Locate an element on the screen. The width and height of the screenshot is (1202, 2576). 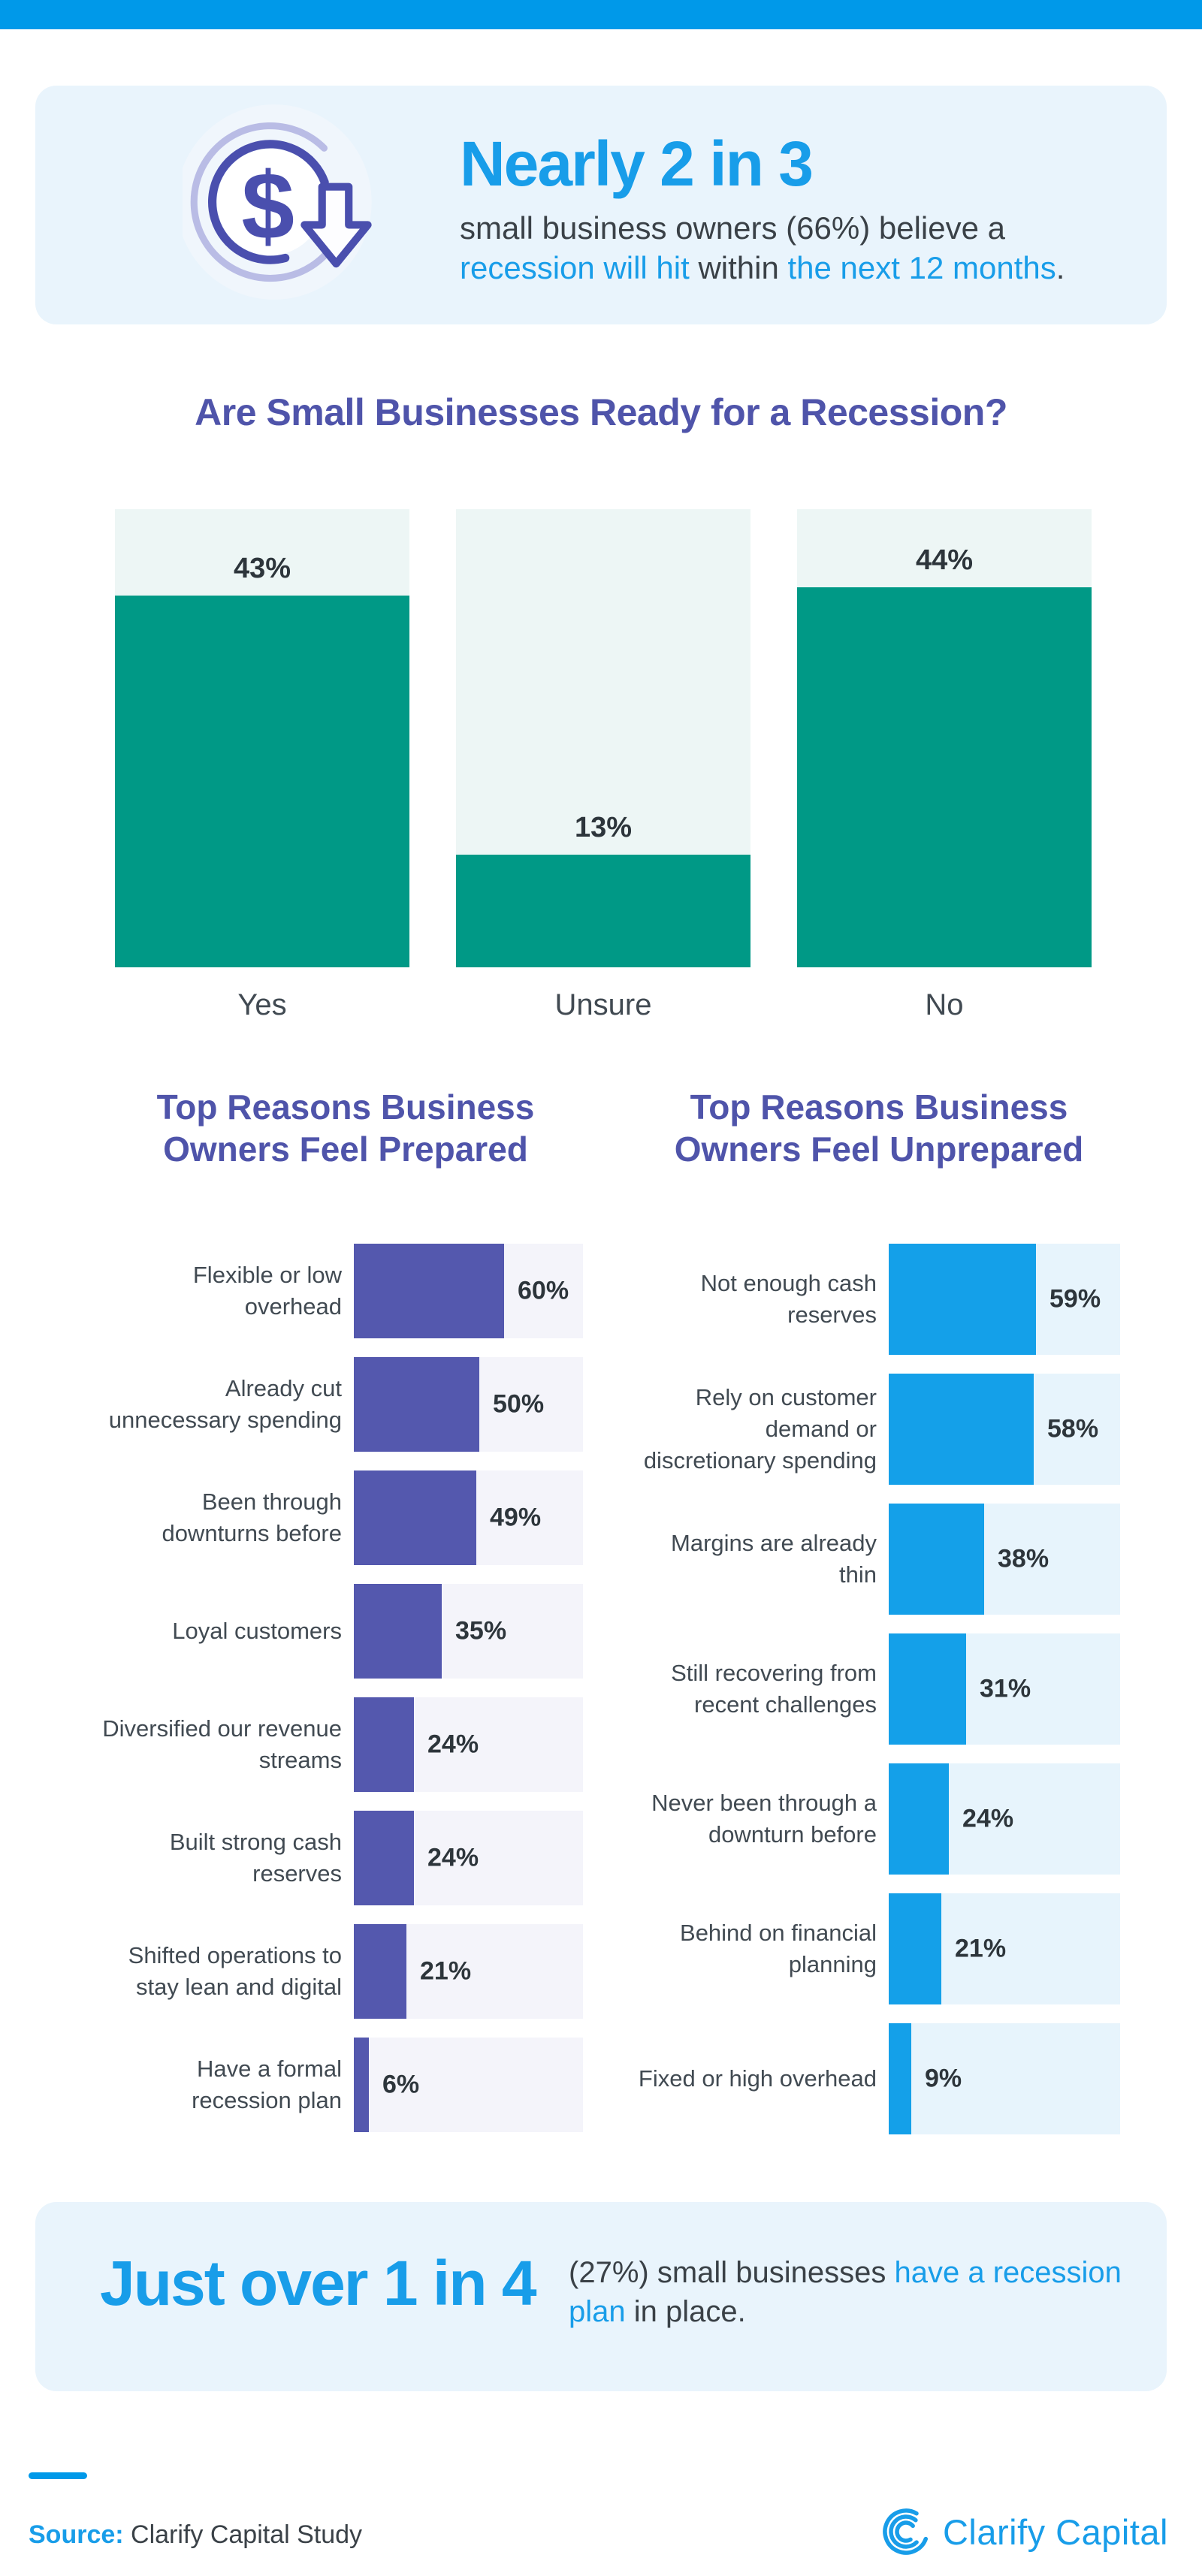
bar-value: 9% is located at coordinates (943, 2079).